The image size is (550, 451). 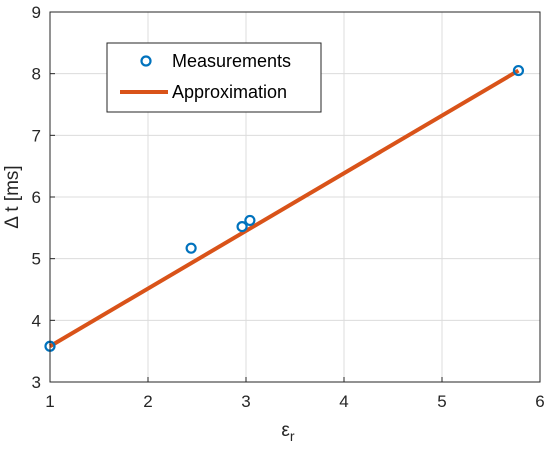 I want to click on y-tick-label: 5, so click(x=36, y=259).